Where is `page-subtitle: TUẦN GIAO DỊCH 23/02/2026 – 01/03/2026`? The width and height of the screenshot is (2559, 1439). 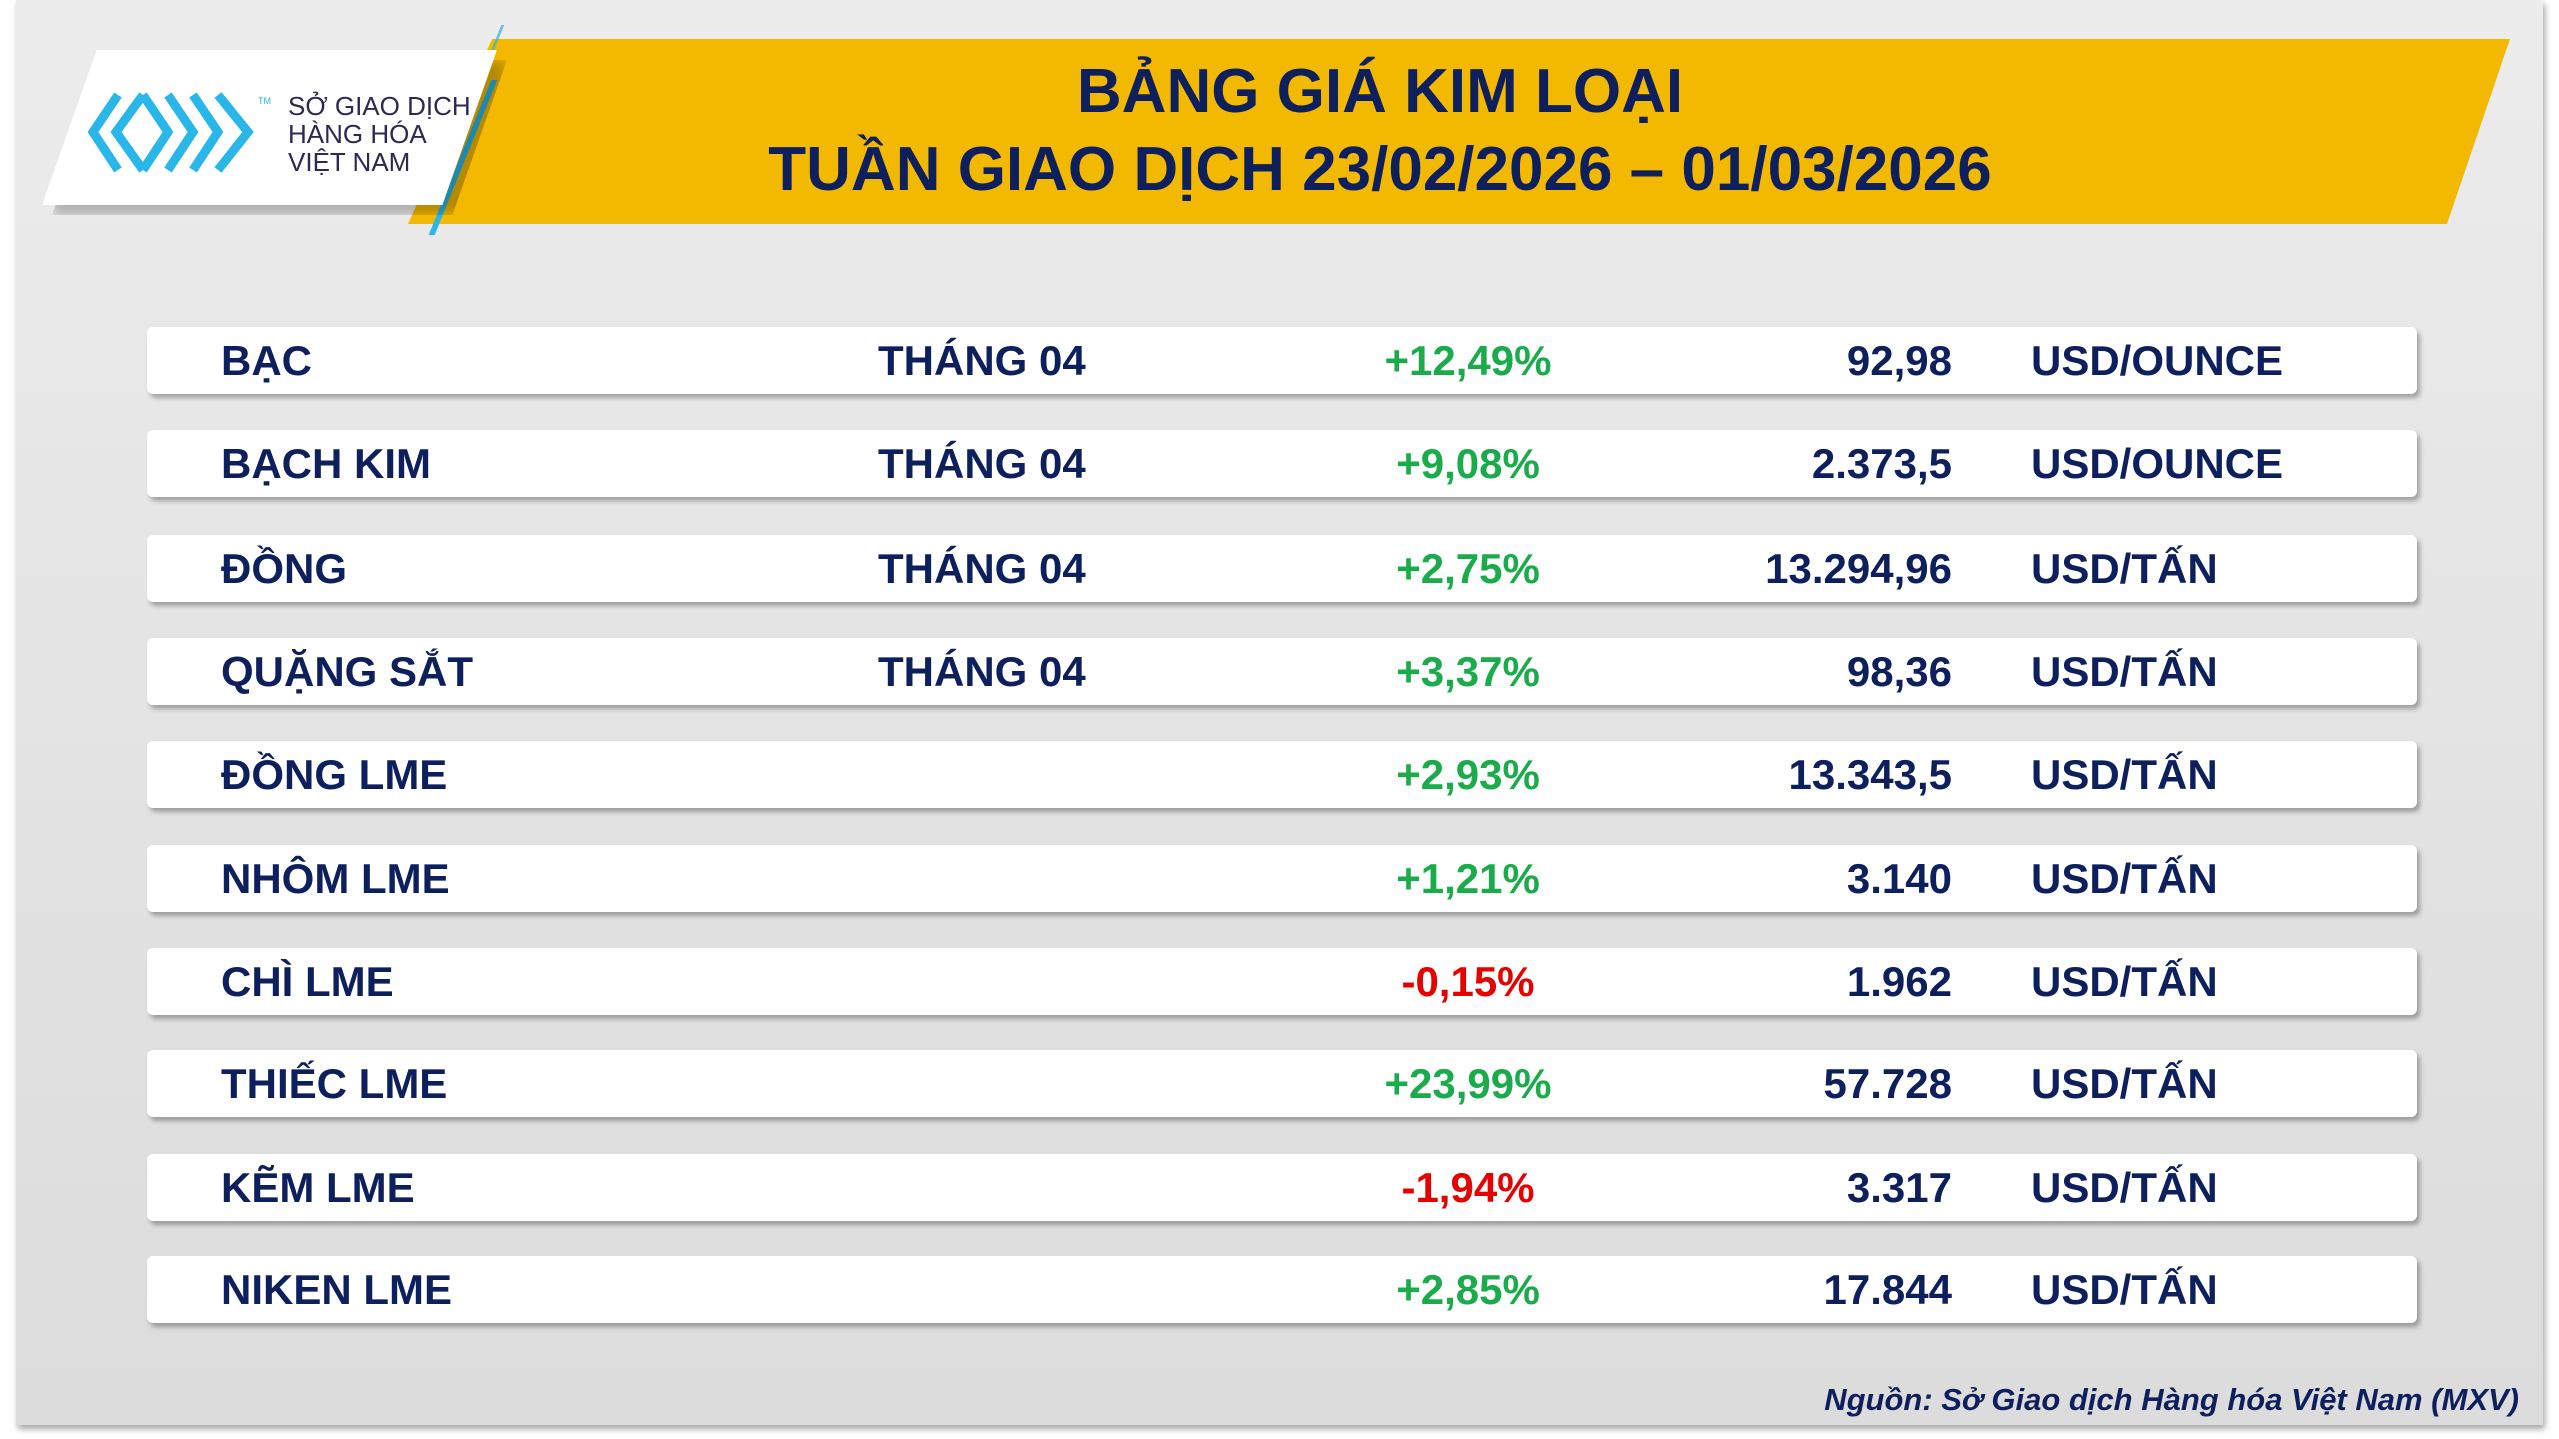 page-subtitle: TUẦN GIAO DỊCH 23/02/2026 – 01/03/2026 is located at coordinates (1380, 169).